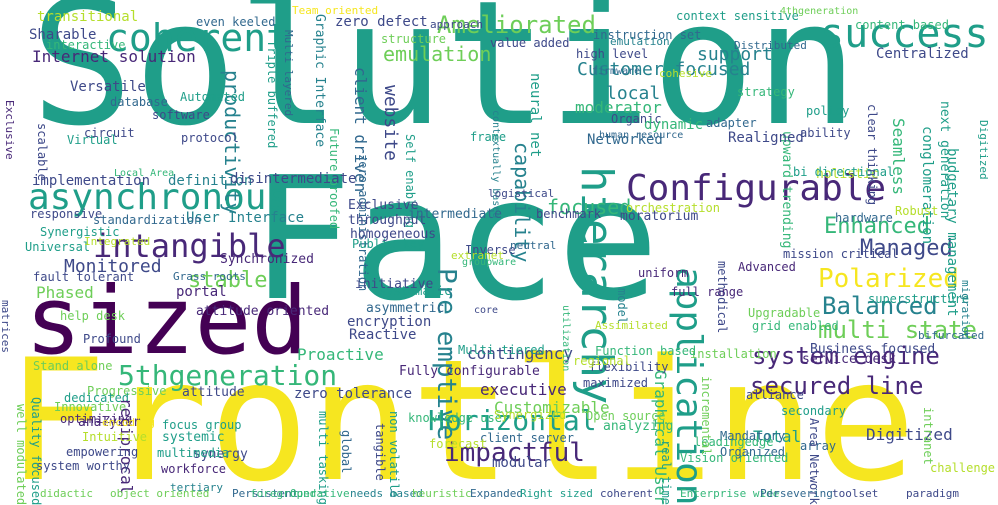 Image resolution: width=998 pixels, height=505 pixels. I want to click on word-attitude-oriented: attitude oriented, so click(263, 311).